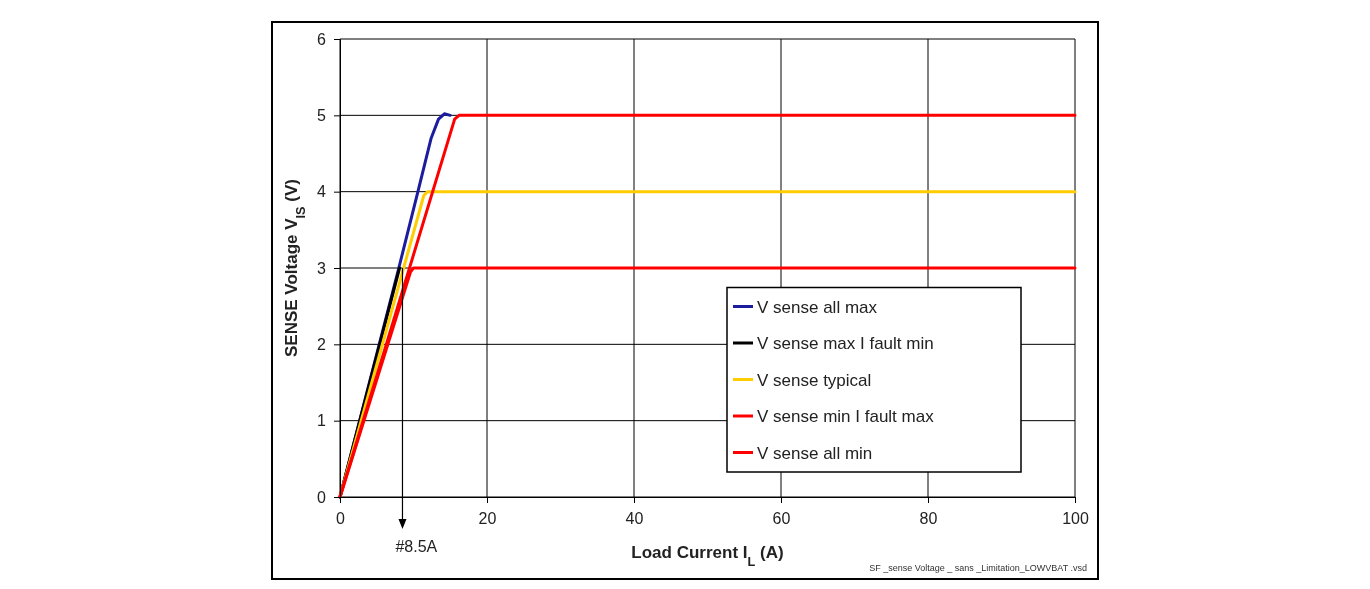 This screenshot has height=589, width=1370. I want to click on x-tick-label: 100, so click(1075, 519).